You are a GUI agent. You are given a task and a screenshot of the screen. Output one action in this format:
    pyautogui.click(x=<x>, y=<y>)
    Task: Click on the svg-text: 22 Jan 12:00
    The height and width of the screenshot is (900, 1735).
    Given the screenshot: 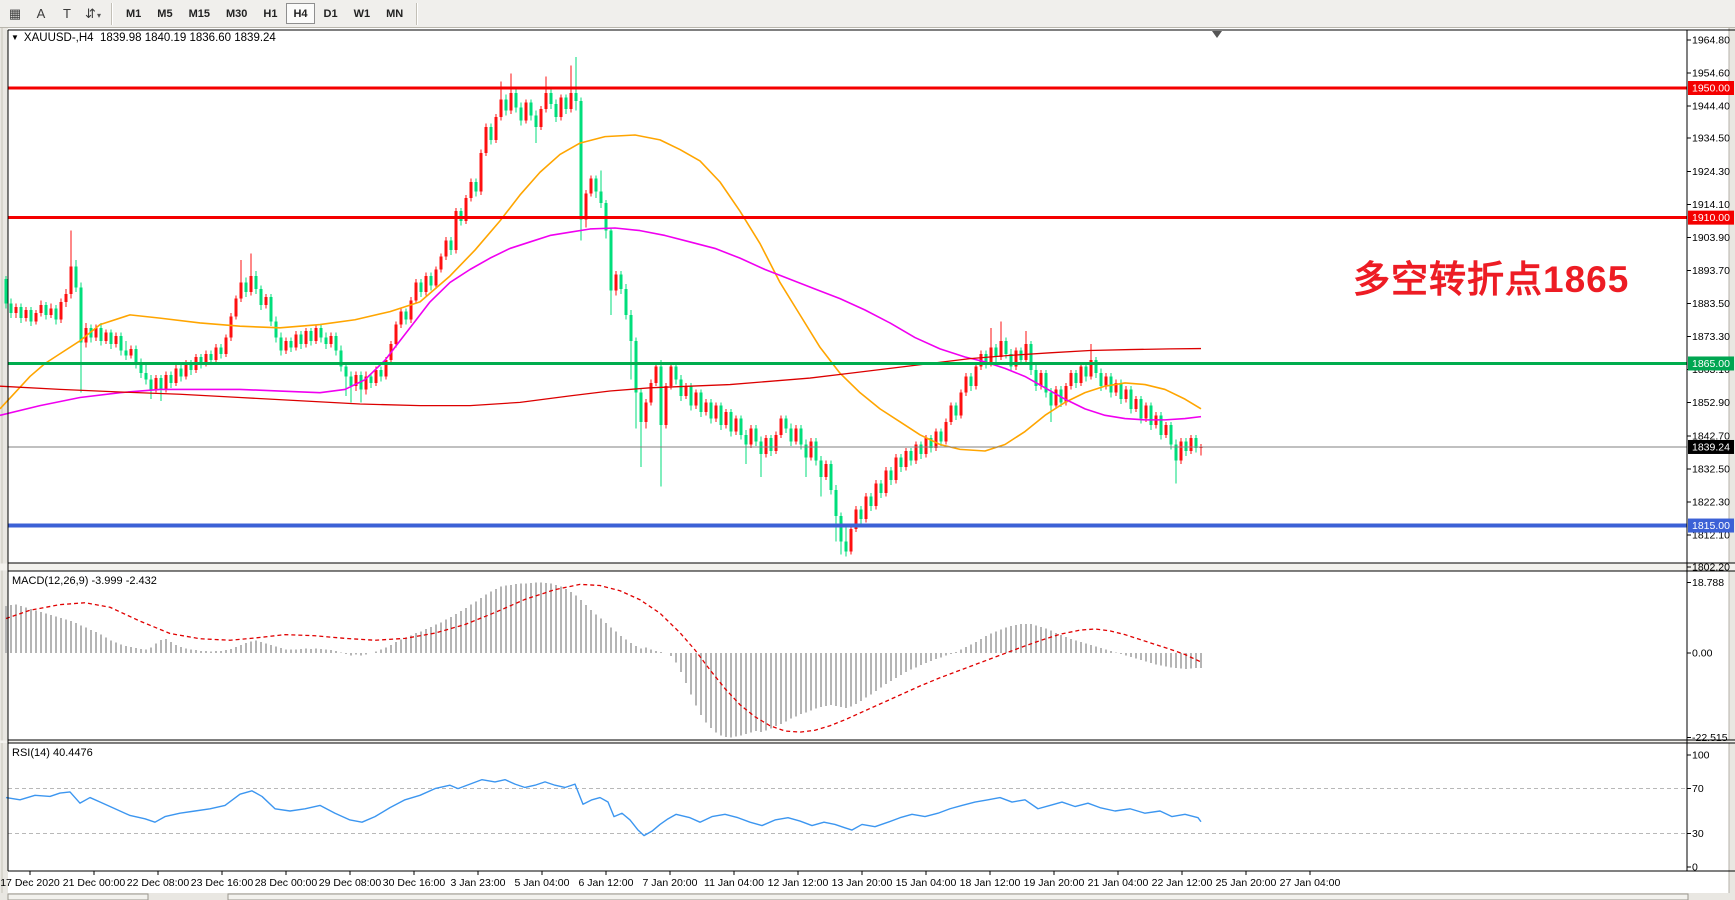 What is the action you would take?
    pyautogui.click(x=1182, y=883)
    